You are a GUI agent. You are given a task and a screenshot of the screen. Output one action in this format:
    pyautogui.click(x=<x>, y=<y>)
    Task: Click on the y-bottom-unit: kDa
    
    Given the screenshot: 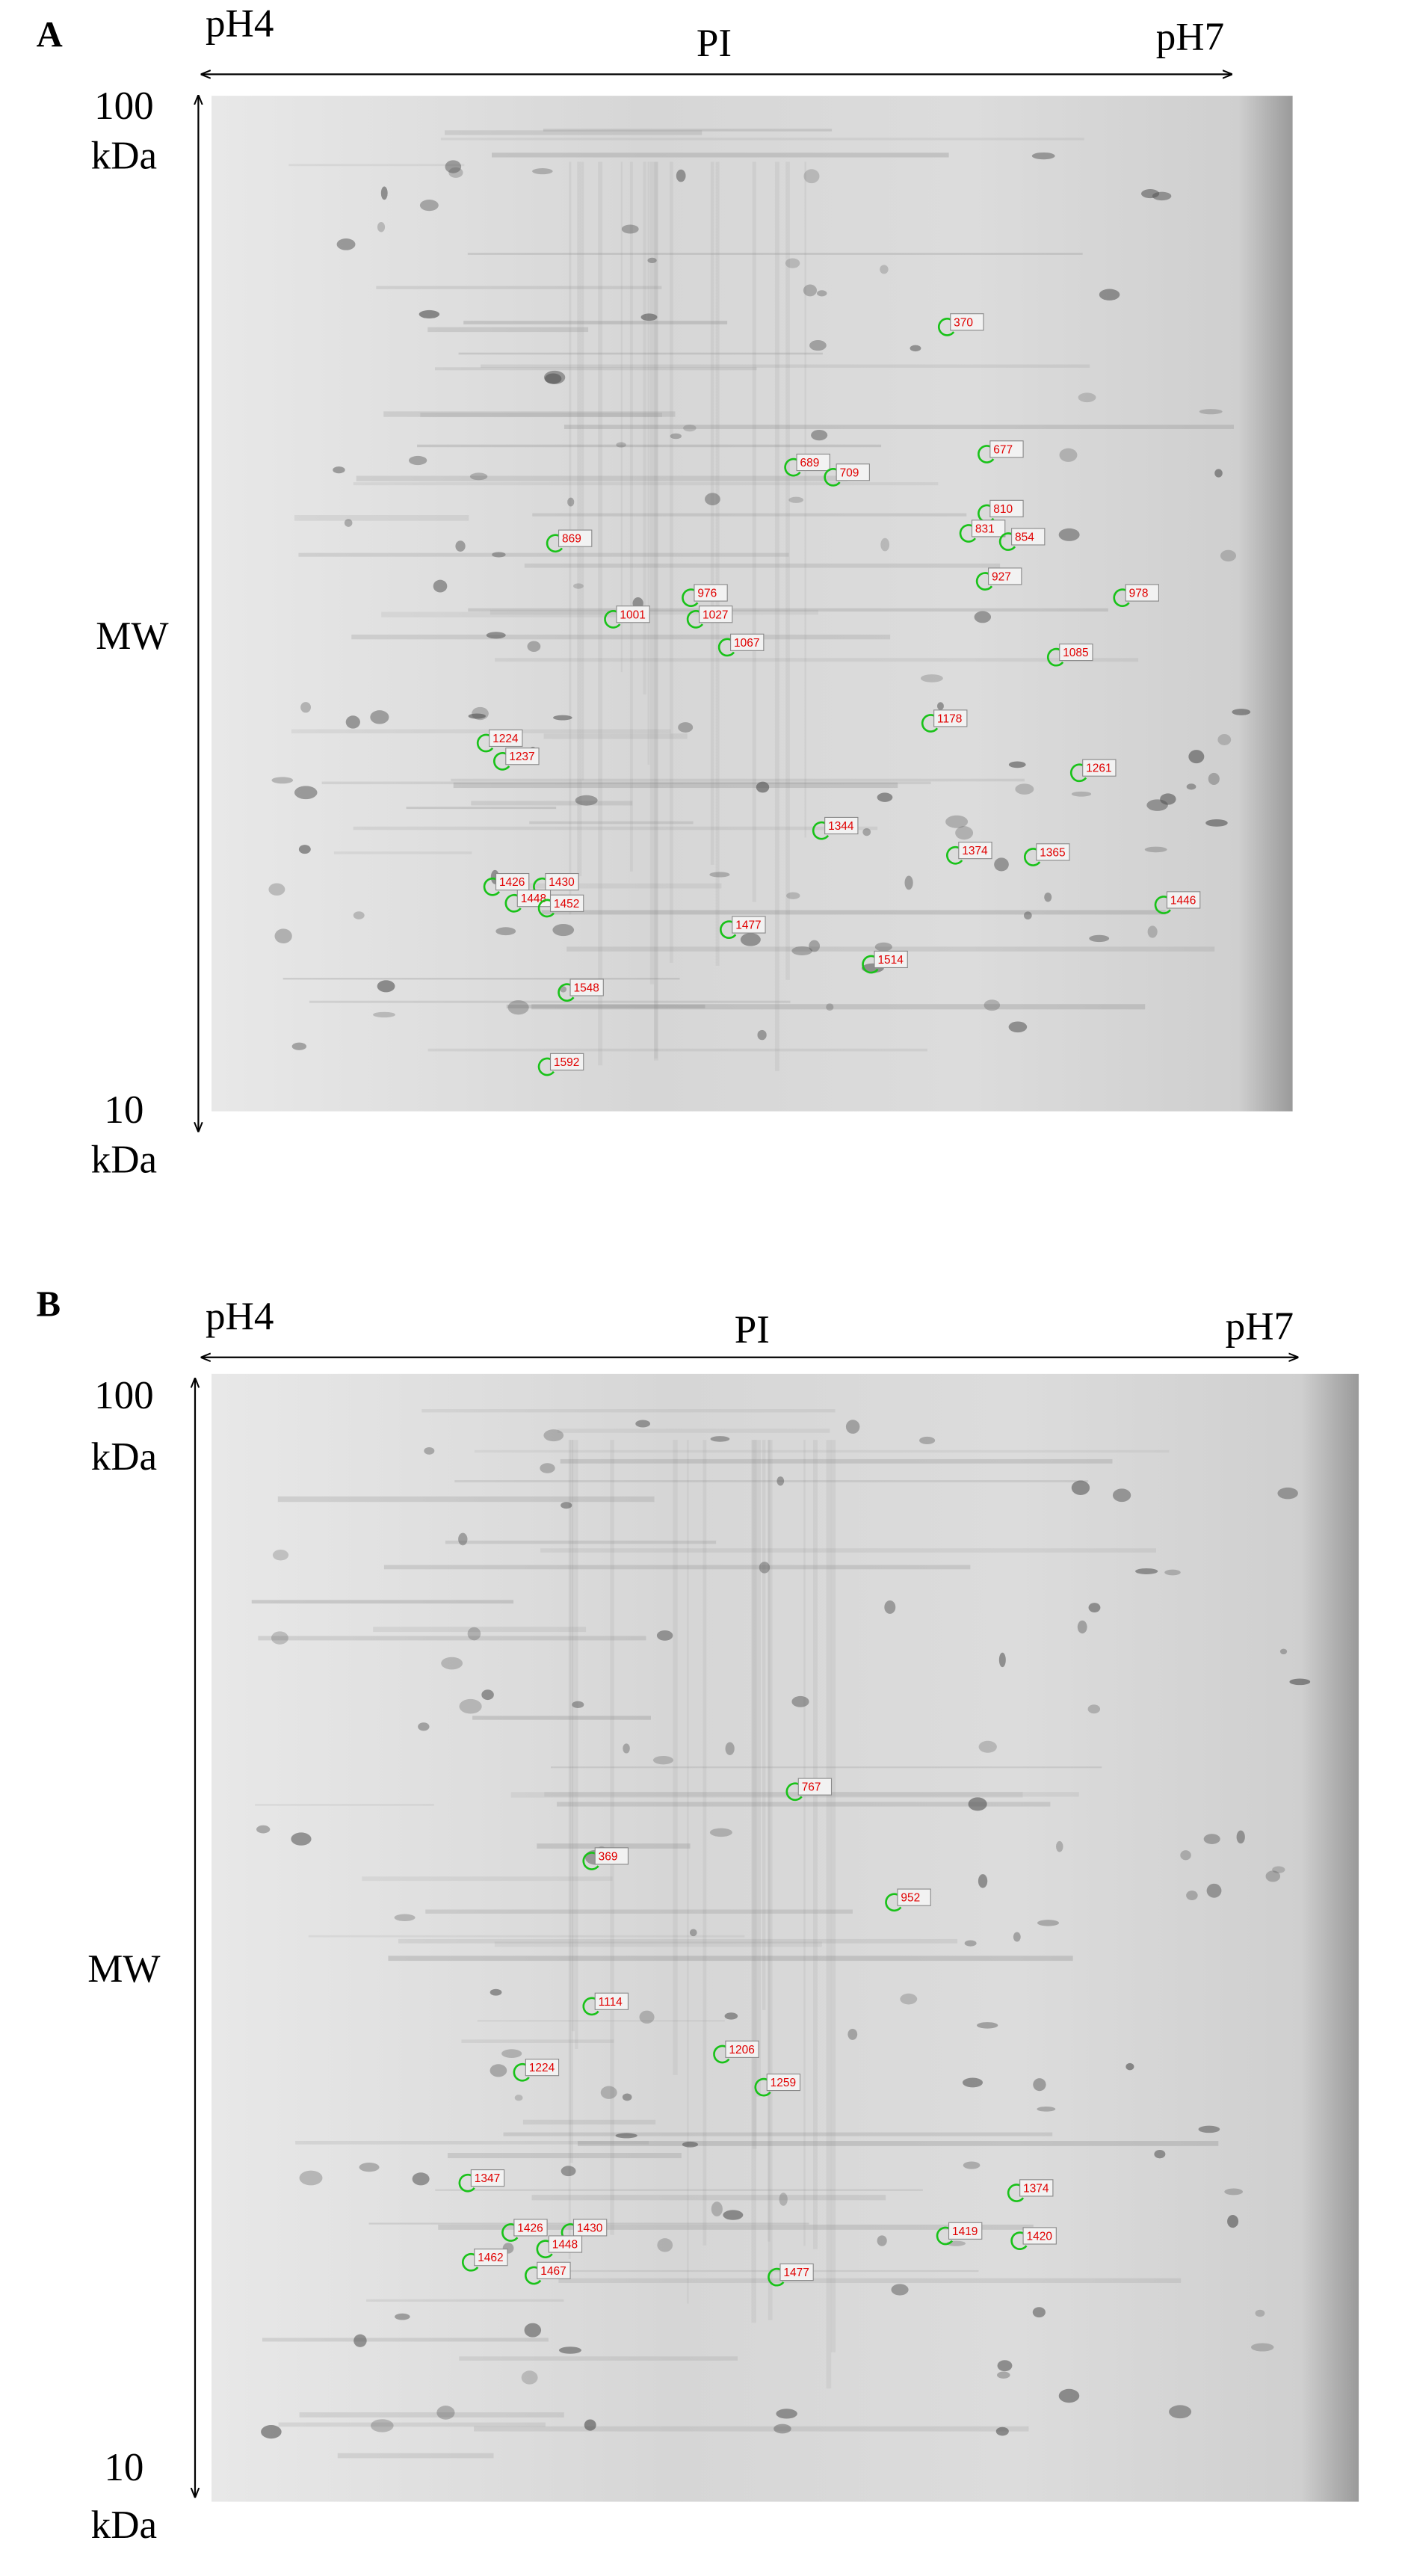 What is the action you would take?
    pyautogui.click(x=124, y=1159)
    